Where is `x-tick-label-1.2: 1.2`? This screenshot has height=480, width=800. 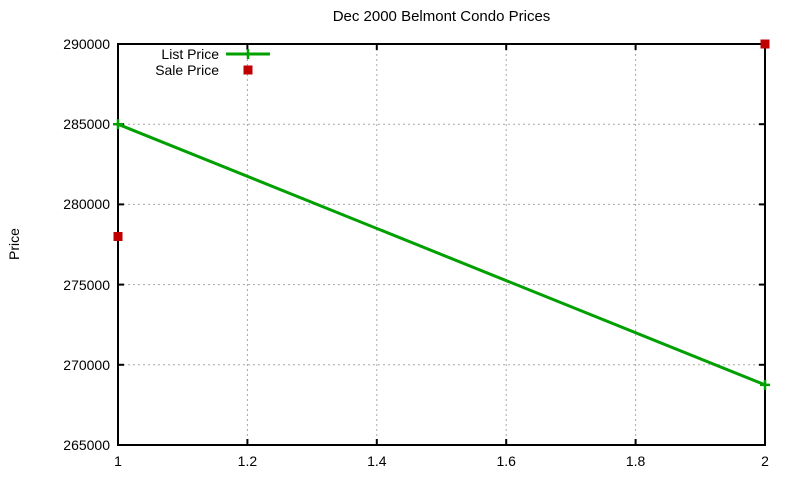
x-tick-label-1.2: 1.2 is located at coordinates (247, 461).